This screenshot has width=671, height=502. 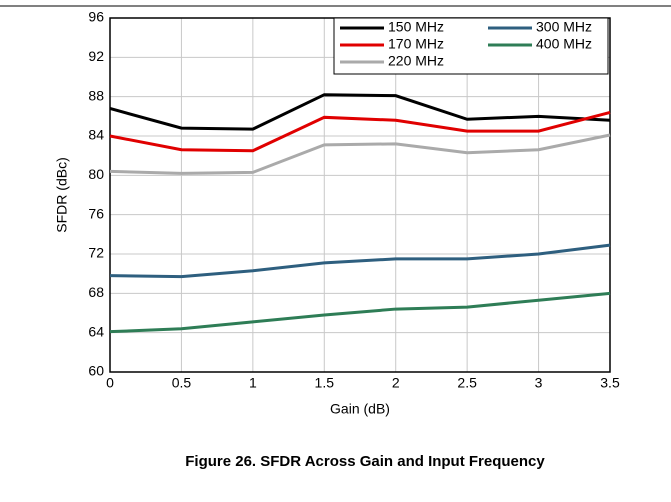 What do you see at coordinates (96, 331) in the screenshot?
I see `y-tick-label: 64` at bounding box center [96, 331].